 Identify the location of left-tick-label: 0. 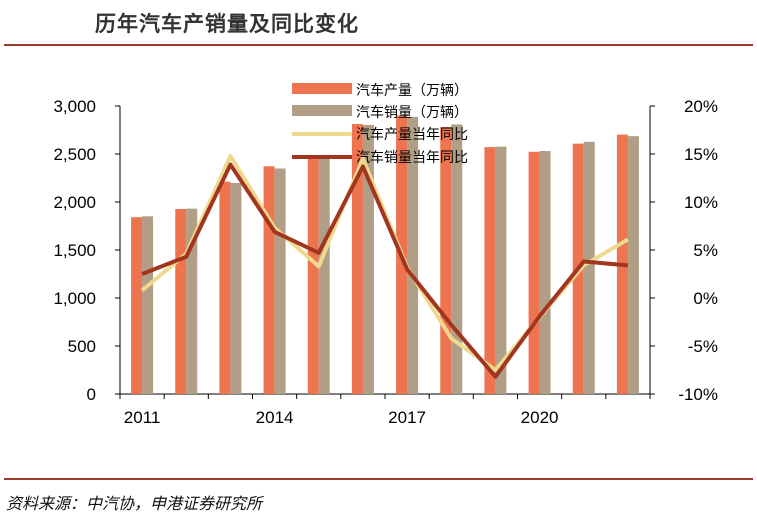
(91, 394).